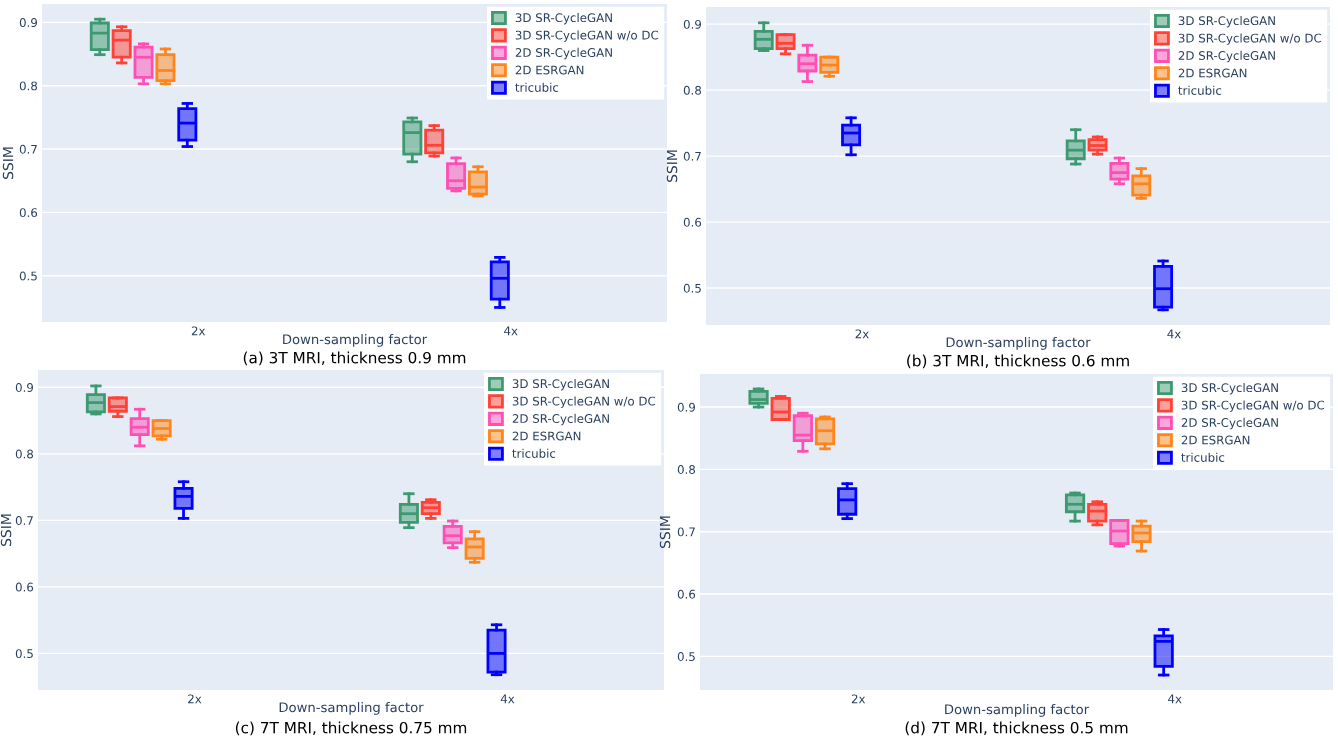  I want to click on text: (c) 7T MRI, thickness 0.75 mm, so click(351, 728).